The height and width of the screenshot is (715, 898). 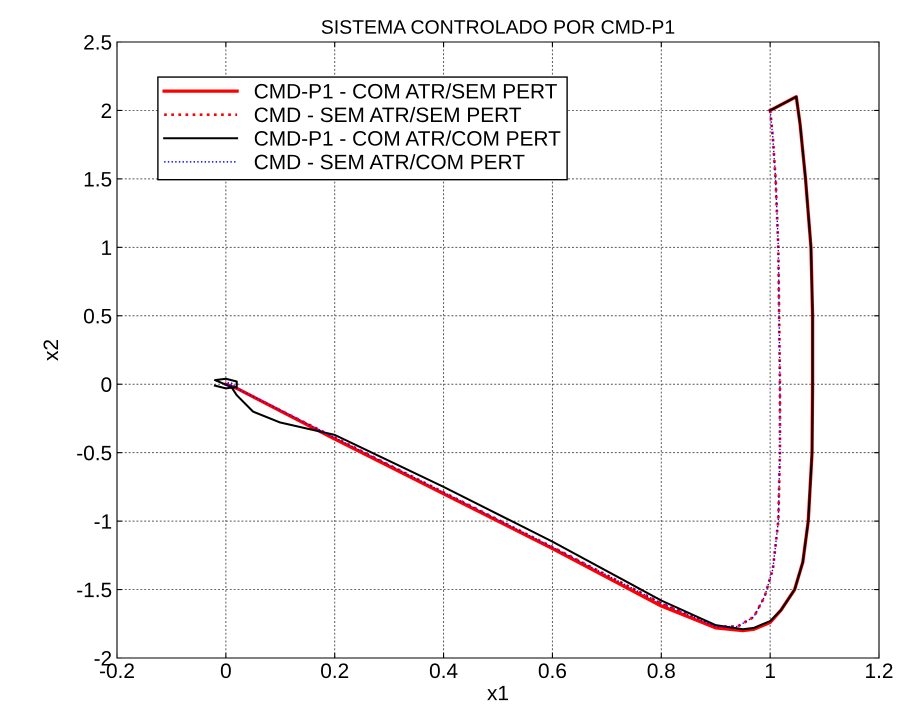 I want to click on y-tick-label: 0.5, so click(x=98, y=316).